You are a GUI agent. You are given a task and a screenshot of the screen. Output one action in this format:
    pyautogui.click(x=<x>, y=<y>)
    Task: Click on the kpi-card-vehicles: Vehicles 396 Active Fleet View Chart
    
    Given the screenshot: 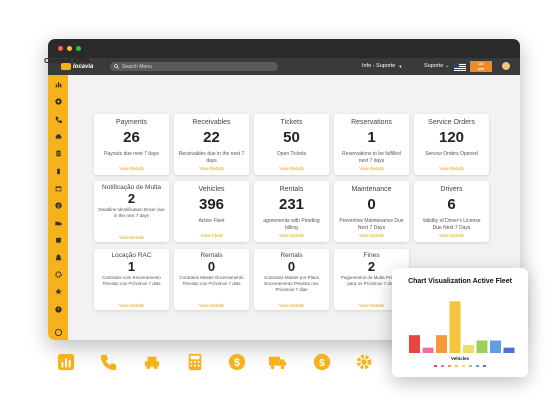 What is the action you would take?
    pyautogui.click(x=211, y=211)
    